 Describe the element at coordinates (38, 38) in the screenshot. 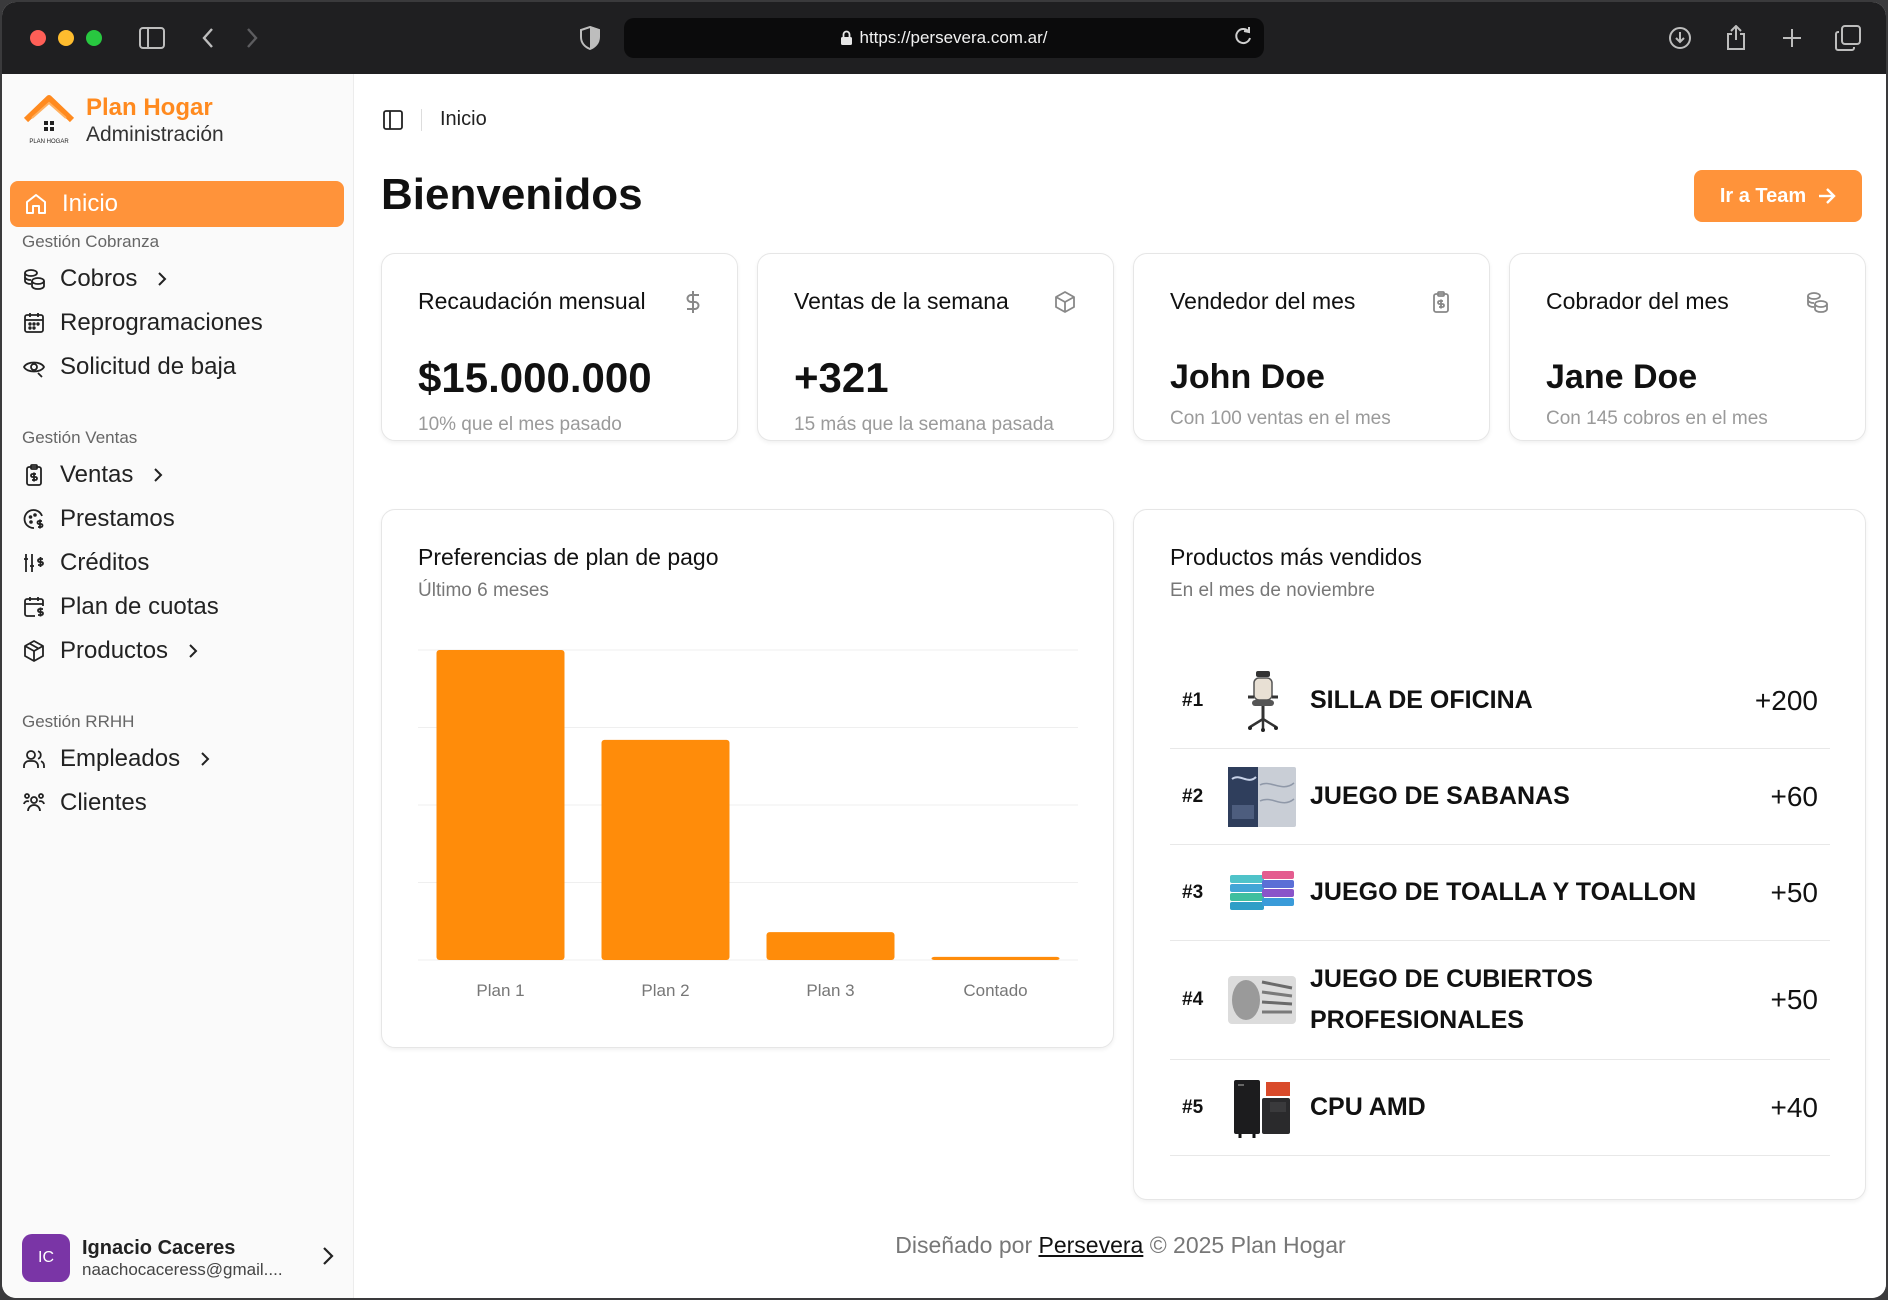

I see `close-window-button` at that location.